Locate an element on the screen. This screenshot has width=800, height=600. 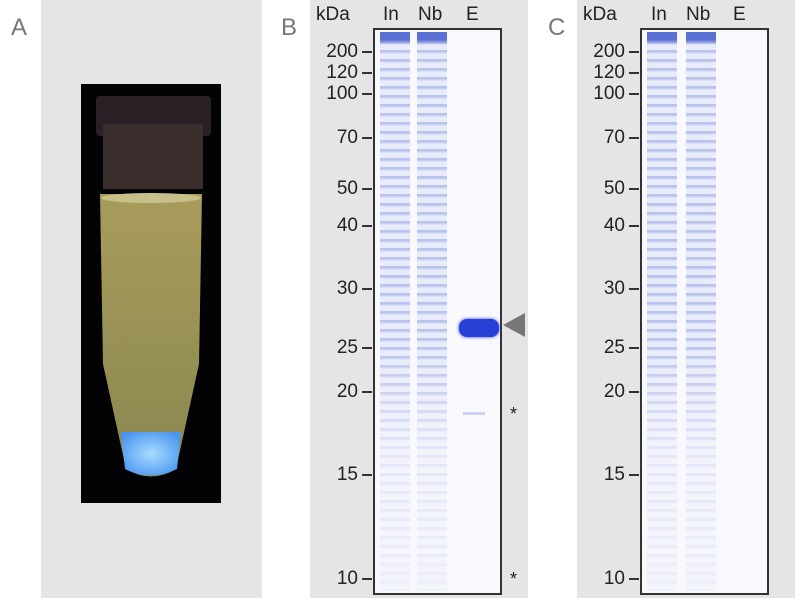
fluorescent-tube-image is located at coordinates (153, 286).